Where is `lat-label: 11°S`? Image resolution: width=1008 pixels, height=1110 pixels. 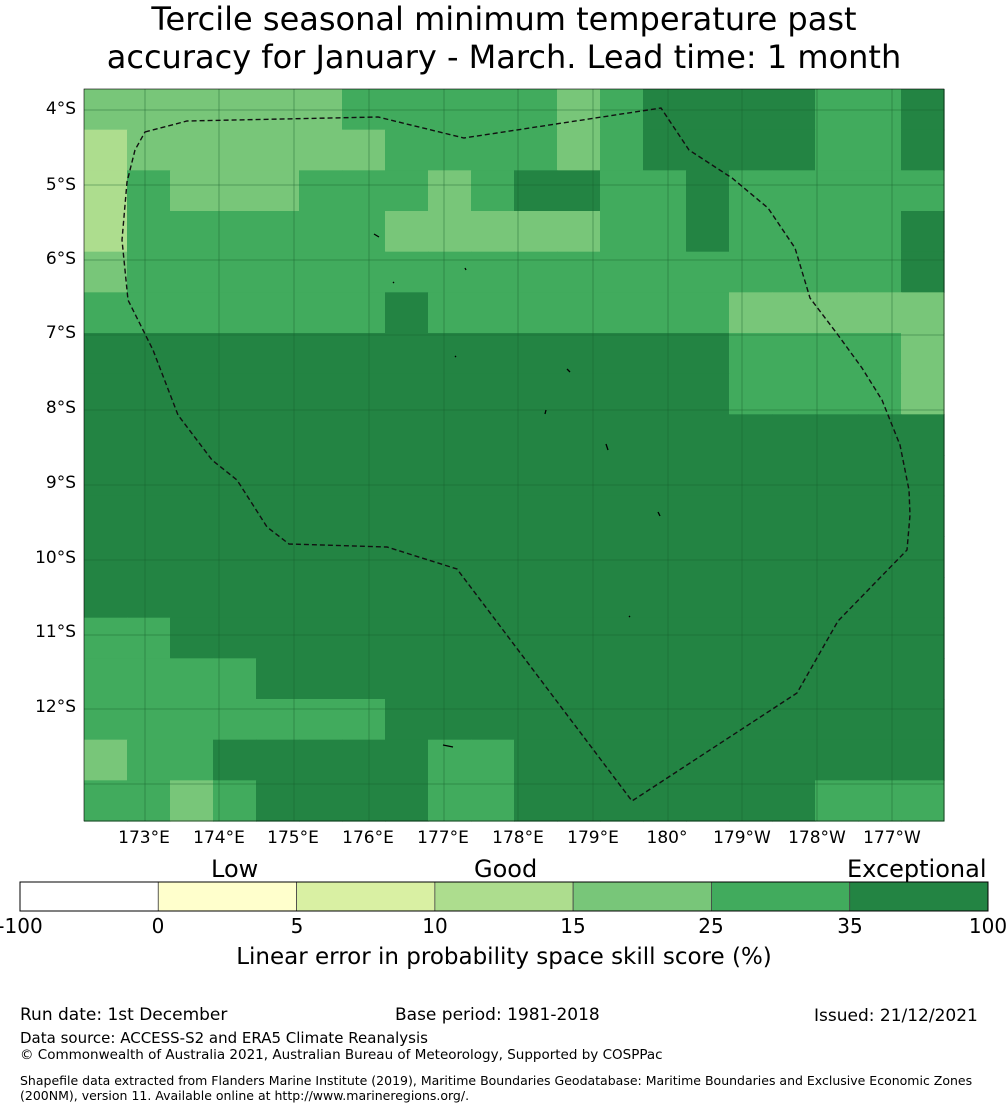
lat-label: 11°S is located at coordinates (55, 632).